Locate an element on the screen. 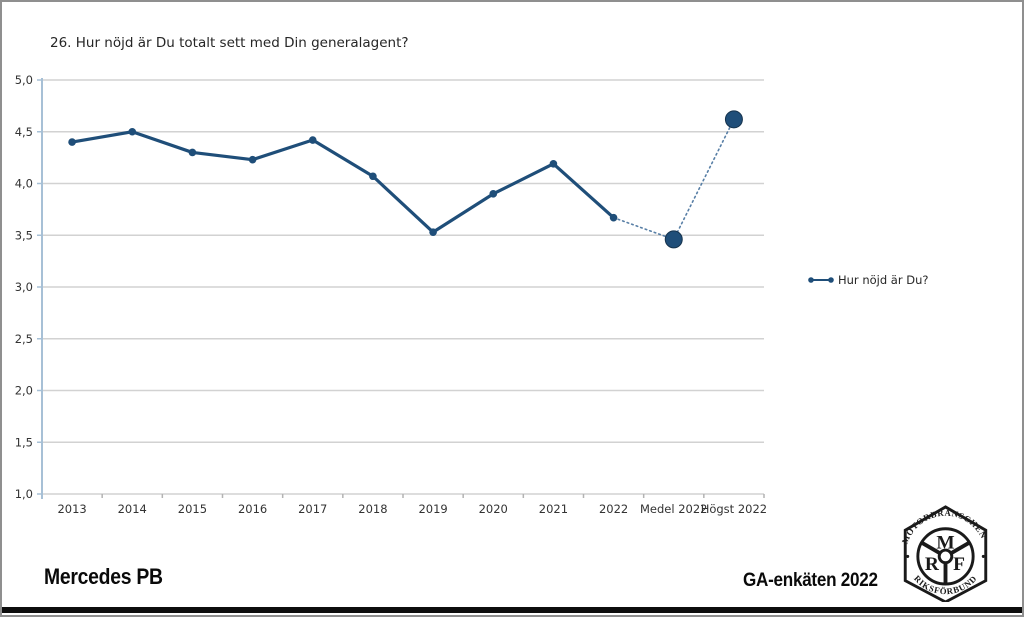  x-tick-label: 2020 is located at coordinates (493, 509).